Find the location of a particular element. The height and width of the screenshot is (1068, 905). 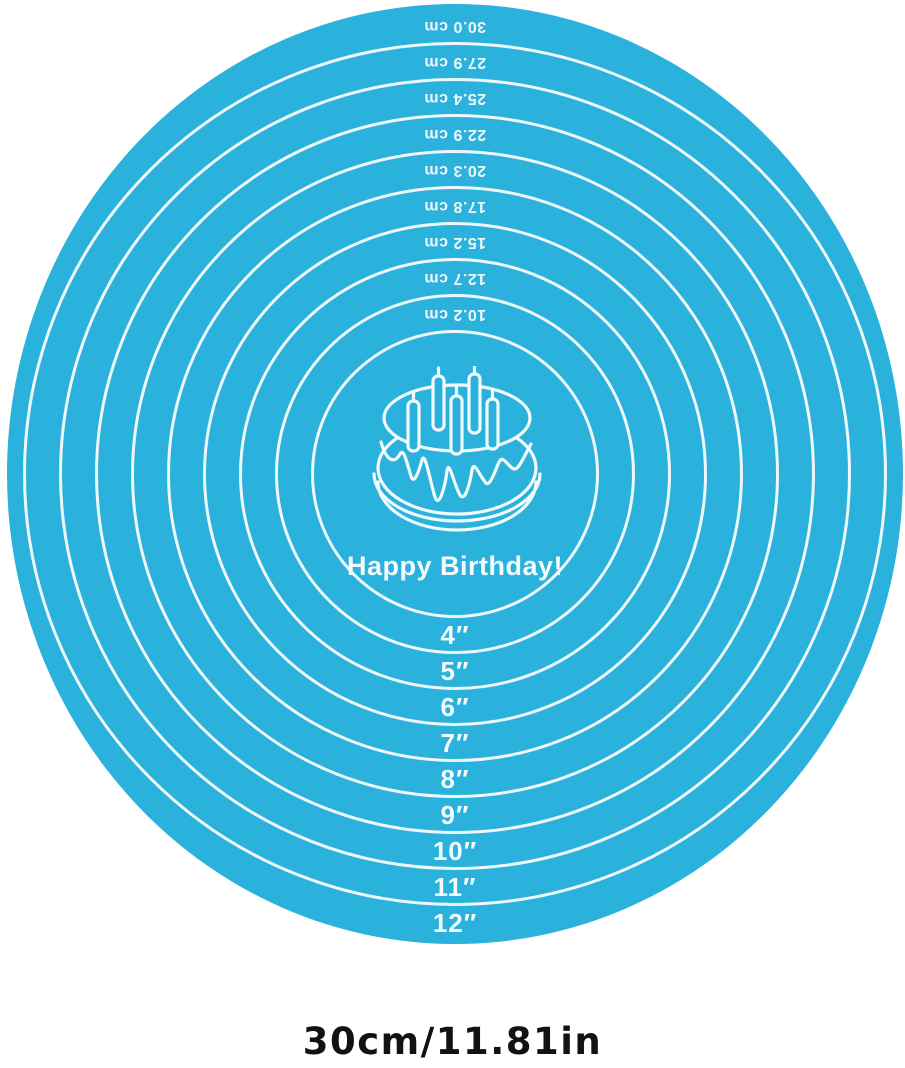

inch-label-8: 8″ is located at coordinates (455, 779).